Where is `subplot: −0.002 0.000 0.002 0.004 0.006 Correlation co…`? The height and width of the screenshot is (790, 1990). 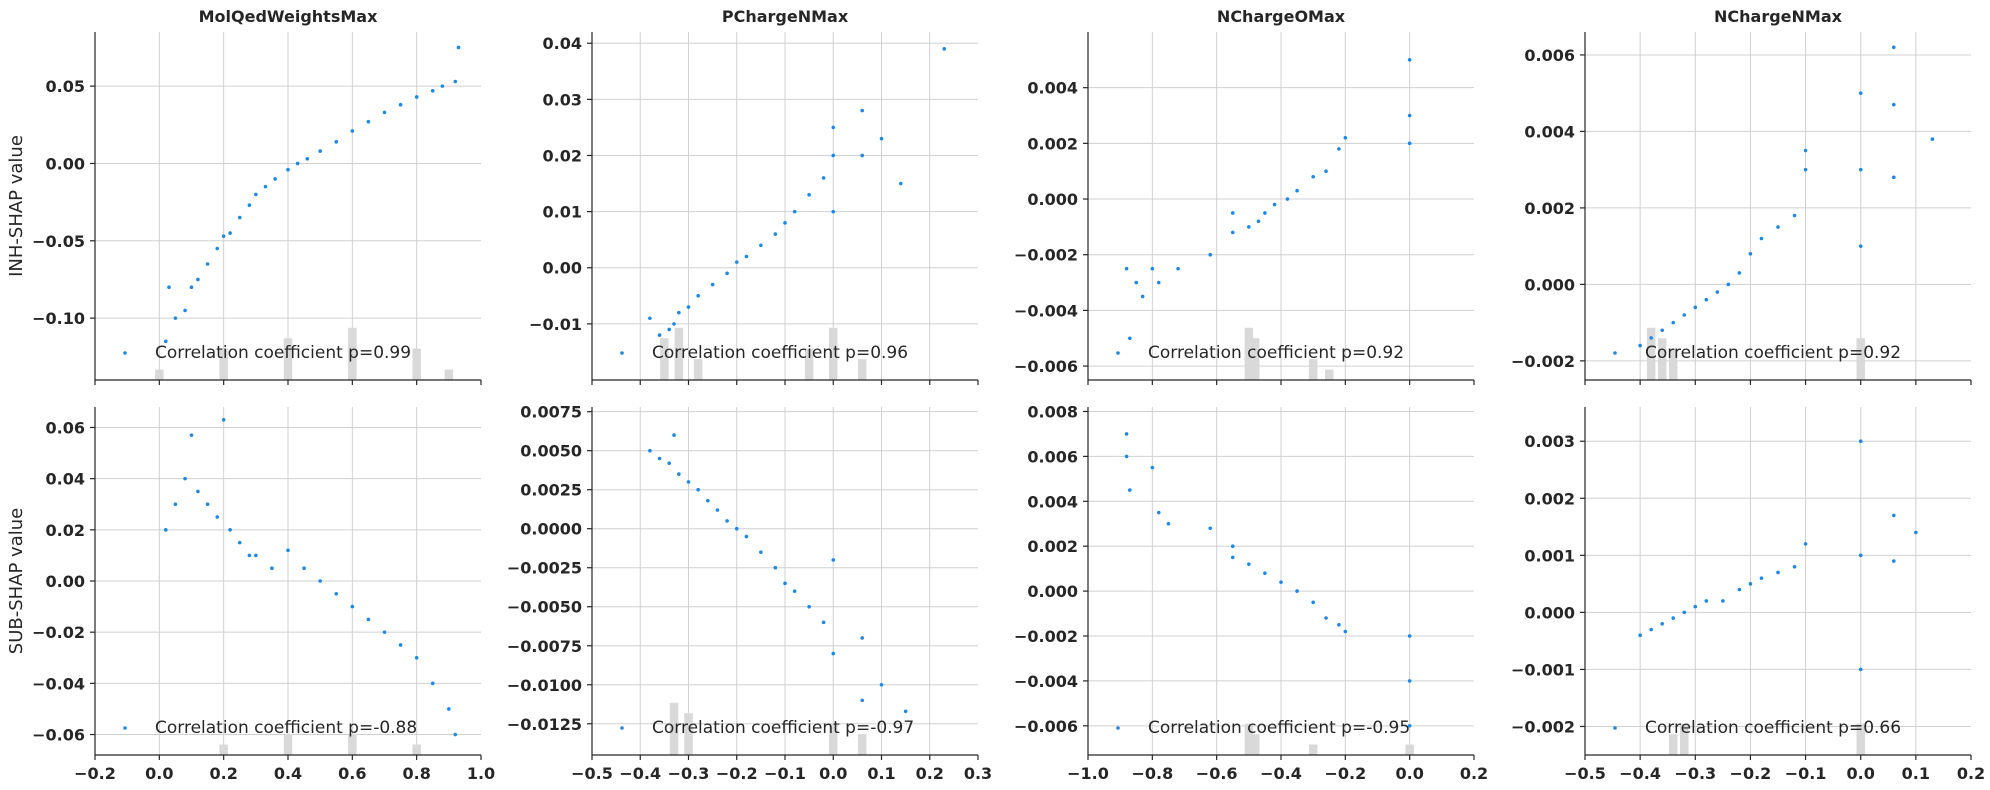 subplot: −0.002 0.000 0.002 0.004 0.006 Correlation co… is located at coordinates (1741, 208).